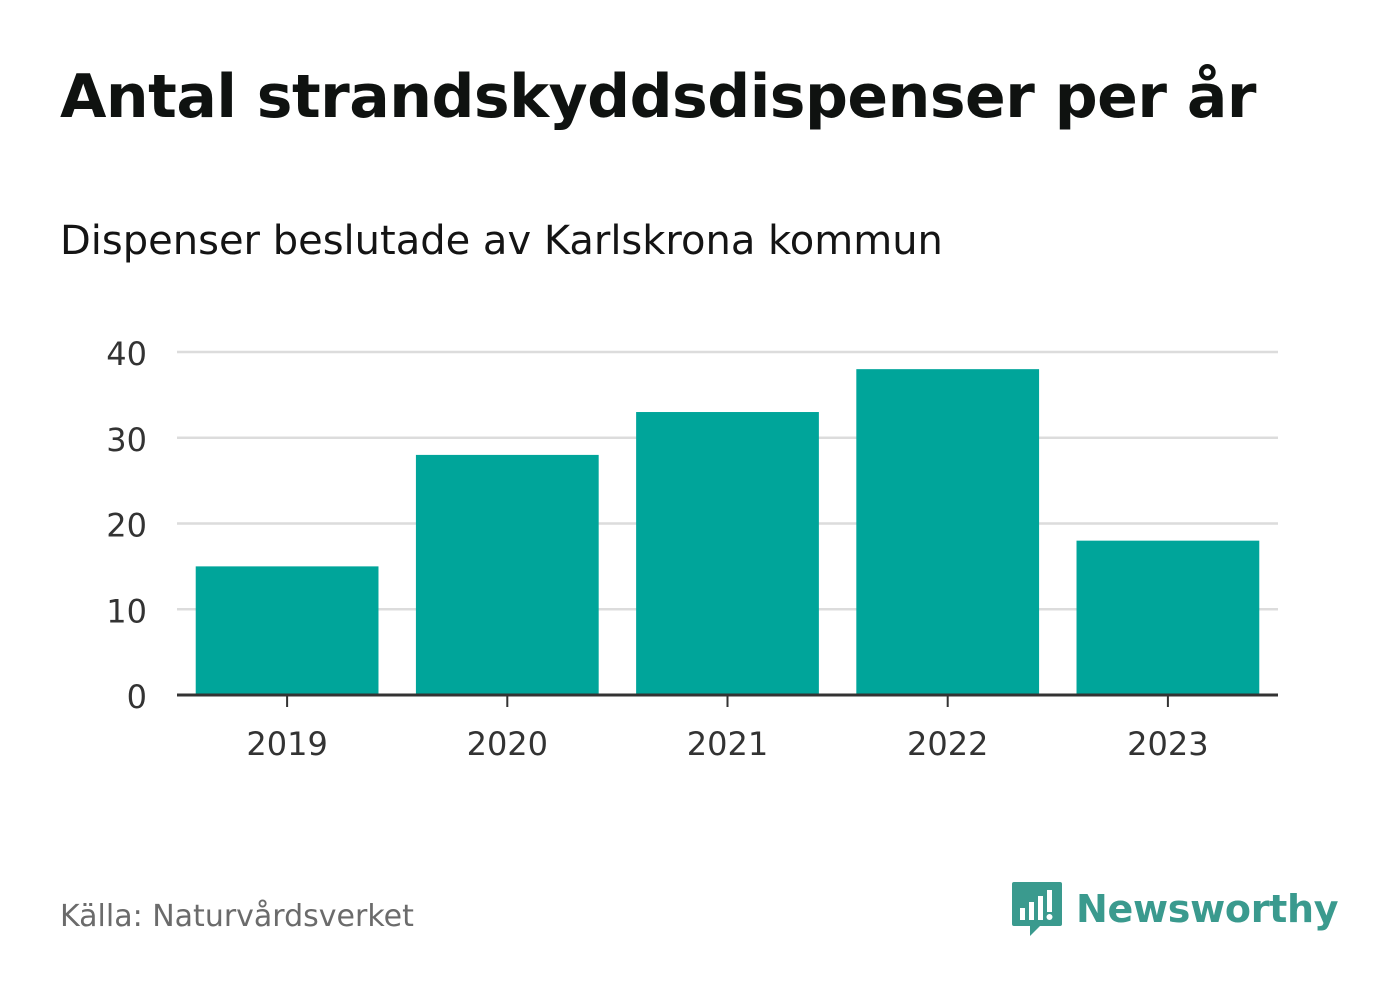 This screenshot has width=1382, height=999. I want to click on brand-name: Newsworthy, so click(1207, 909).